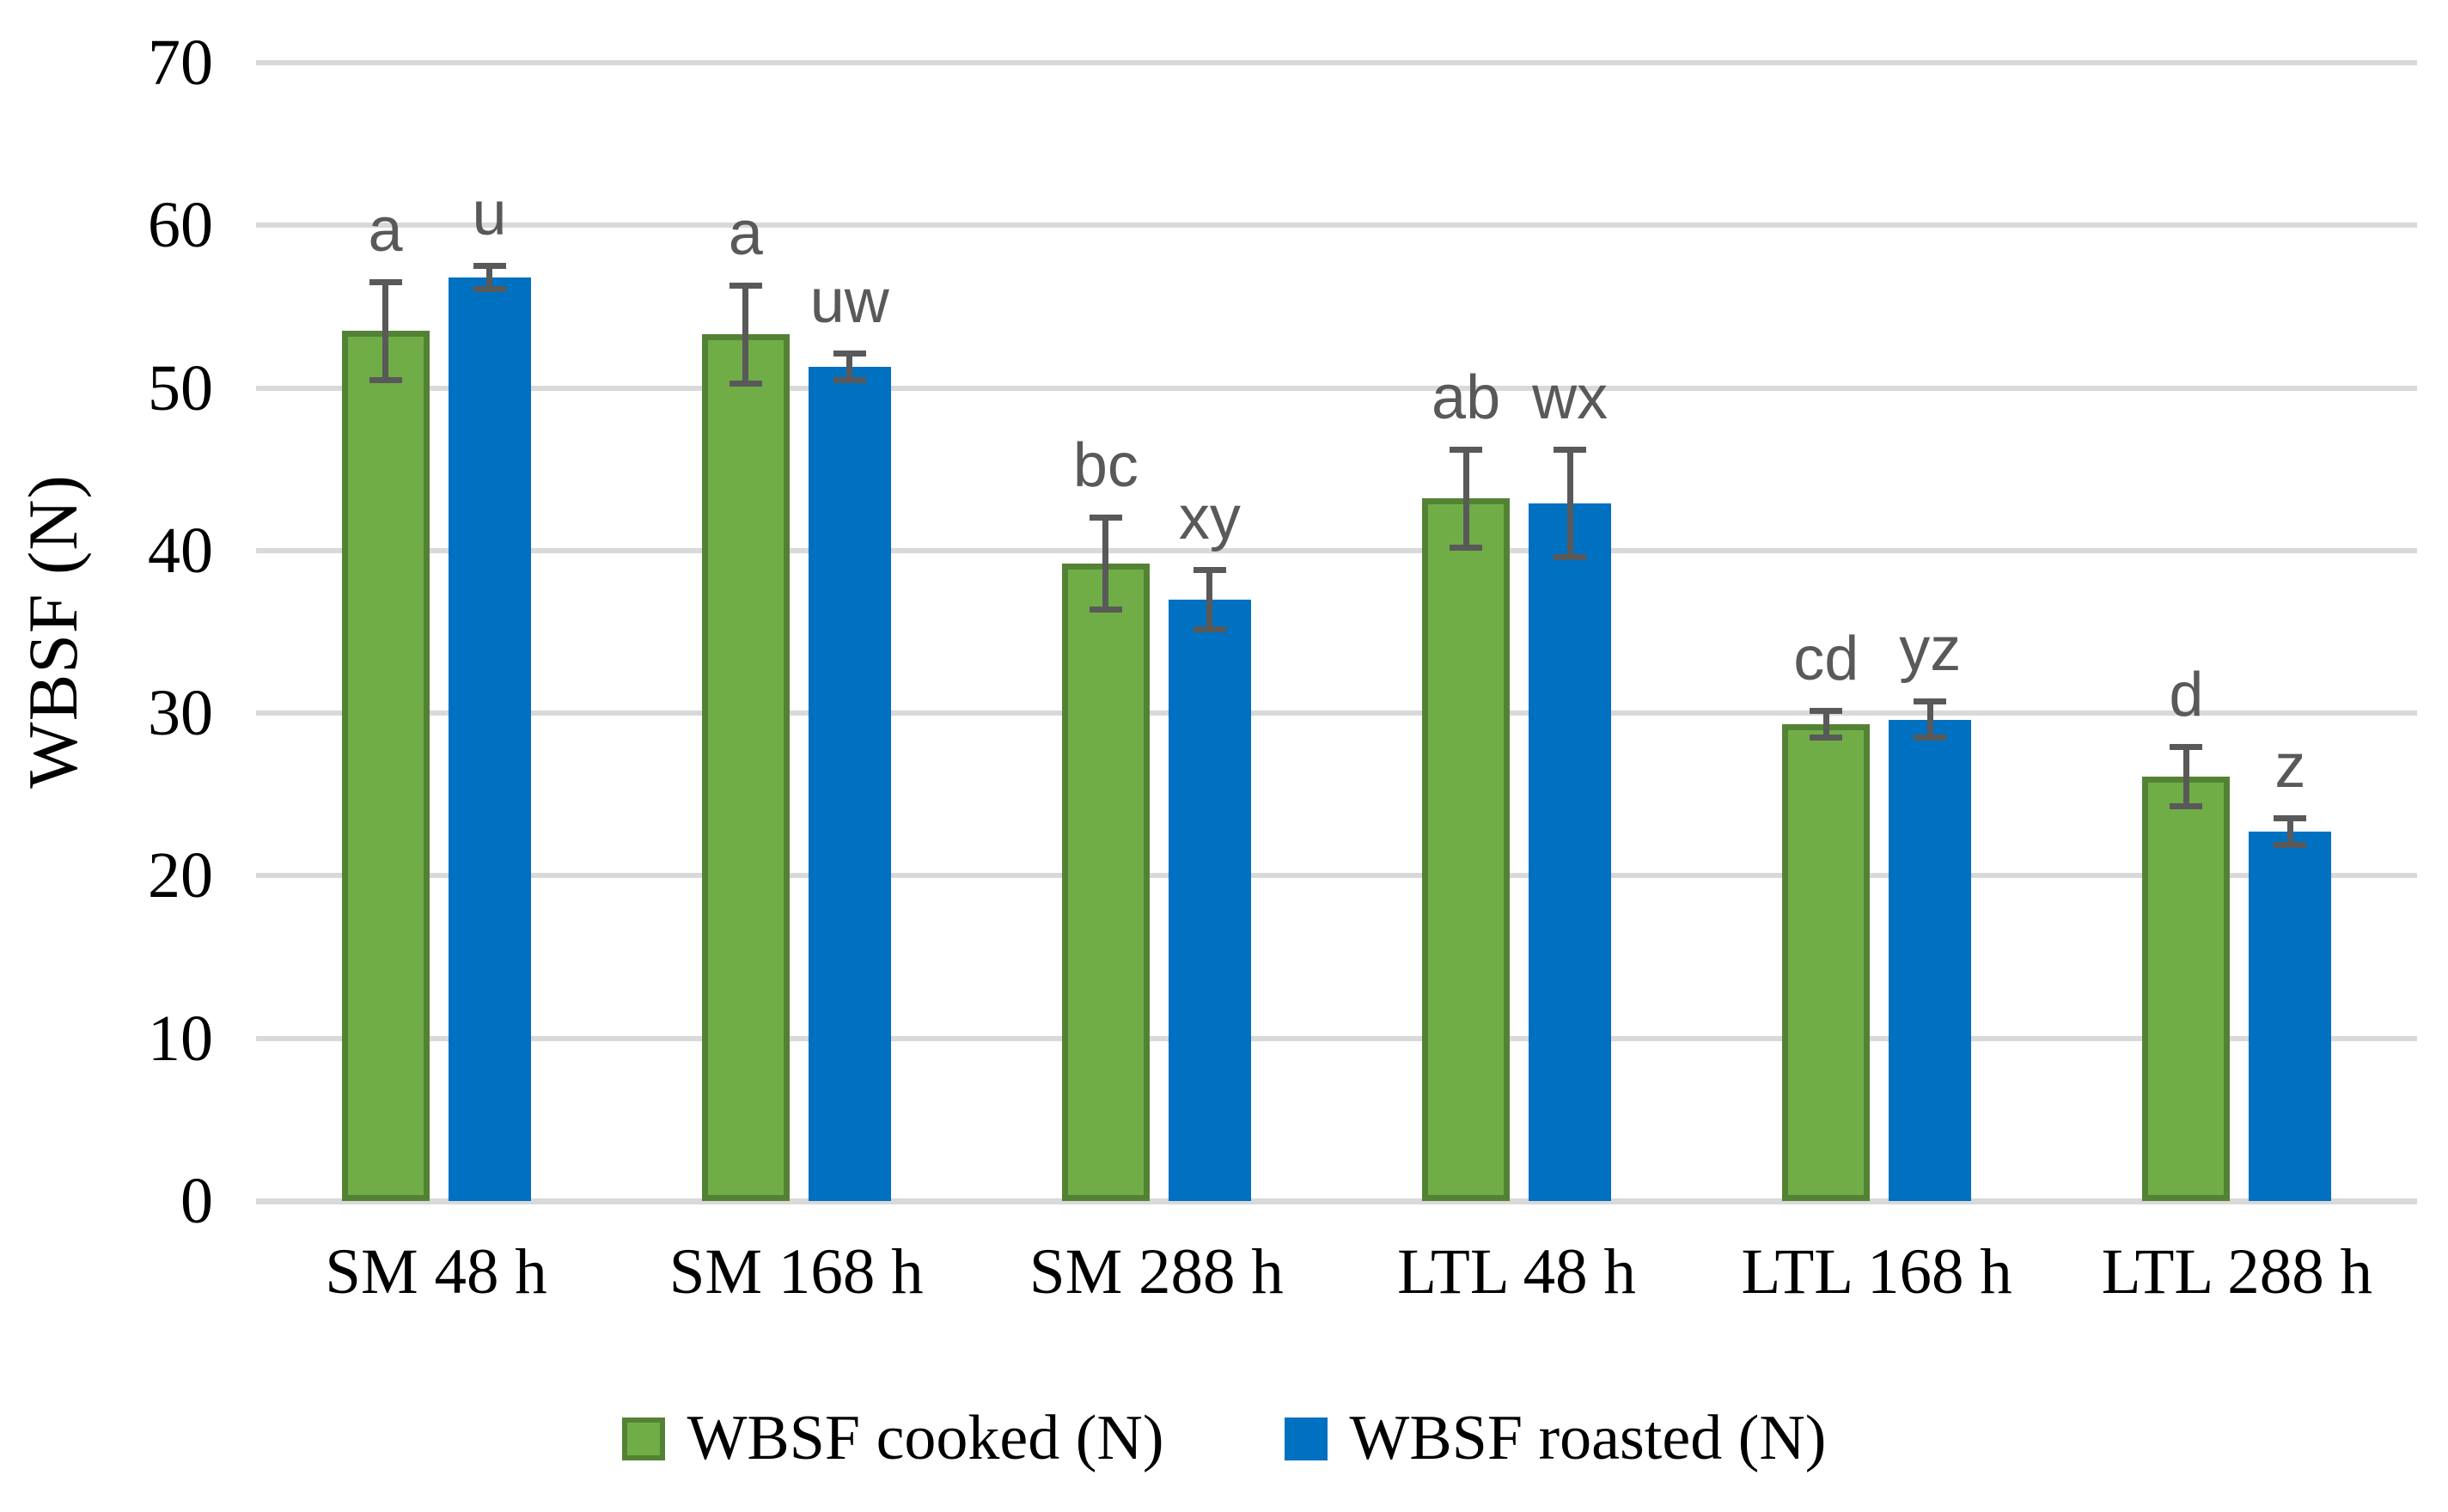  What do you see at coordinates (1306, 1438) in the screenshot?
I see `legend-swatch-roasted-icon` at bounding box center [1306, 1438].